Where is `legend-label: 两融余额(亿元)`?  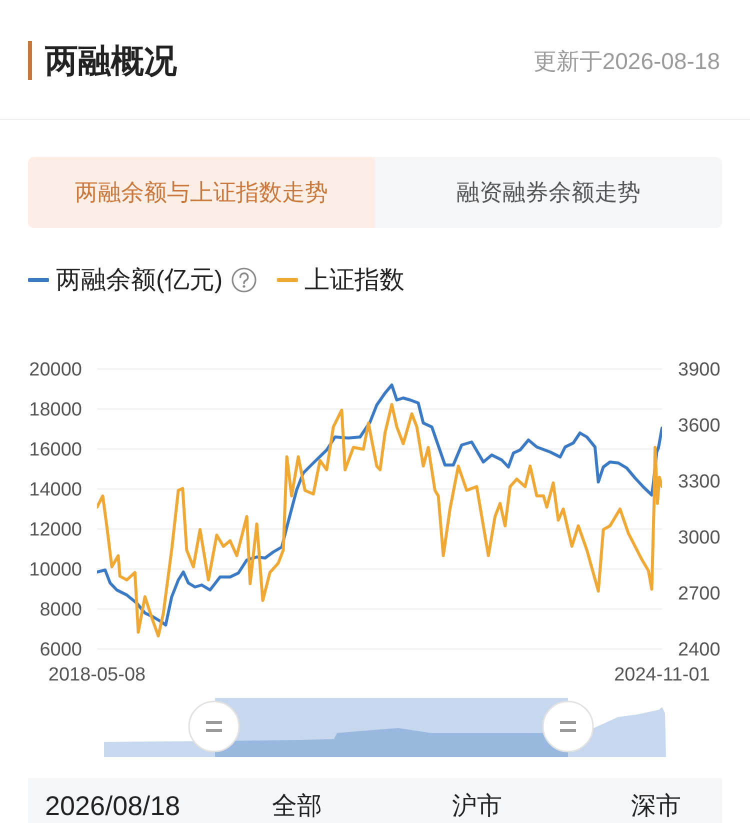 legend-label: 两融余额(亿元) is located at coordinates (139, 280).